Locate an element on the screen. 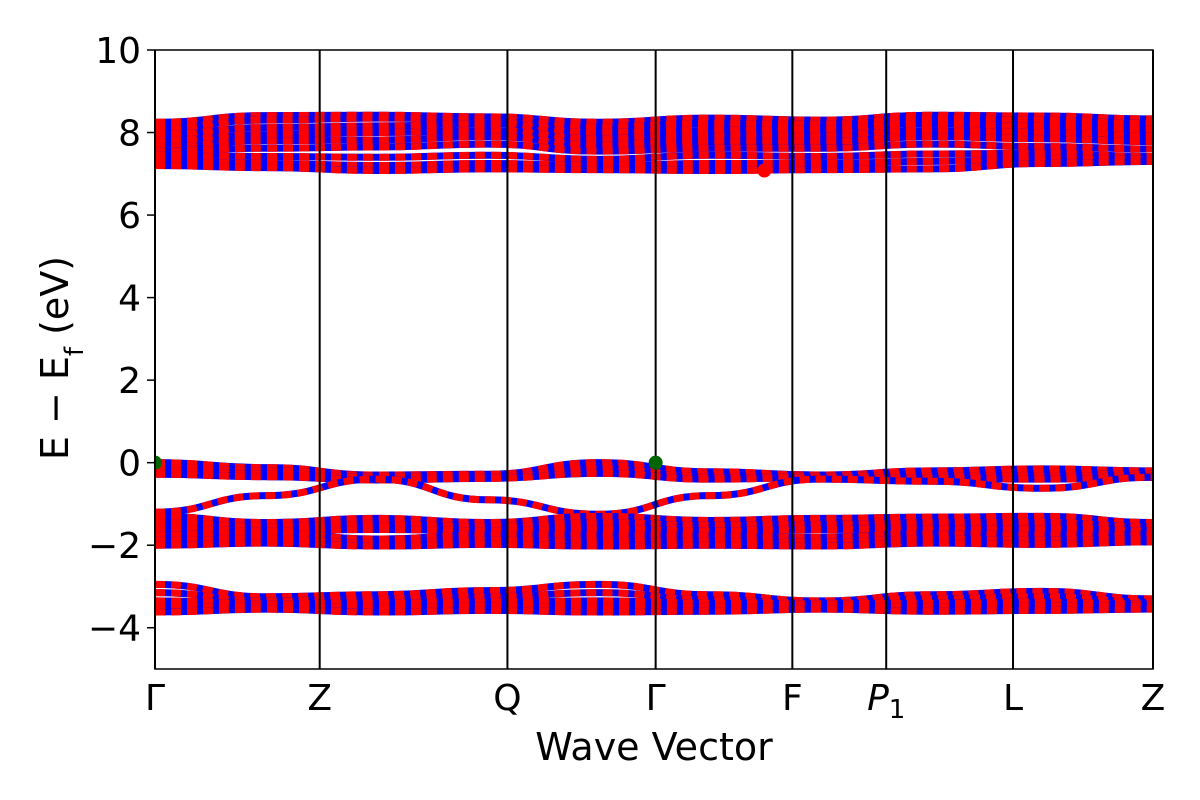 The height and width of the screenshot is (800, 1200). cbm-marker is located at coordinates (764, 170).